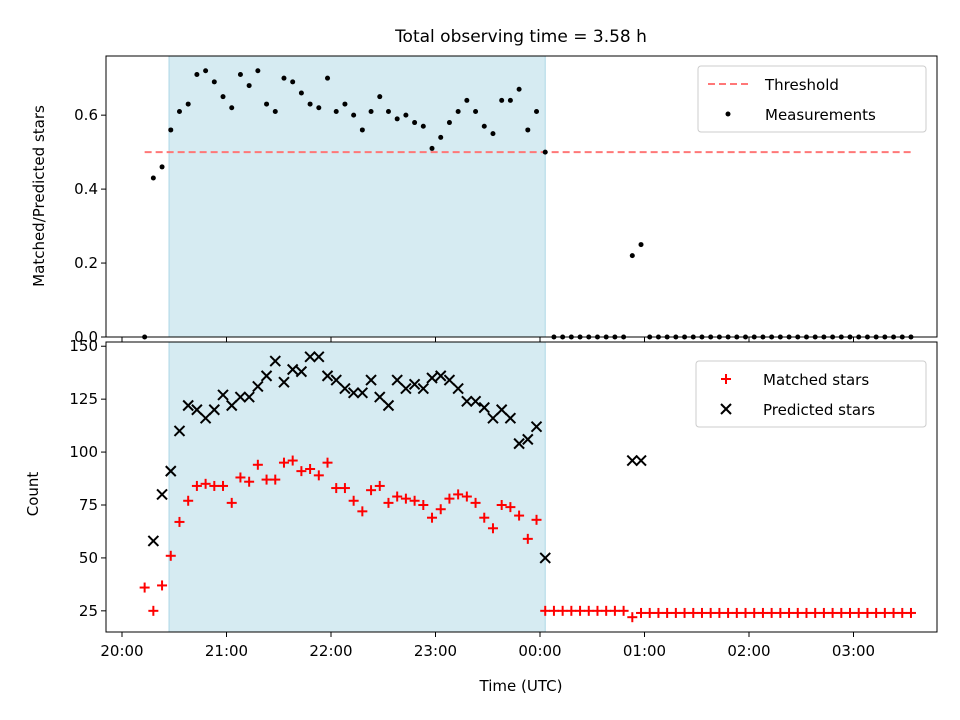  What do you see at coordinates (812, 99) in the screenshot?
I see `ratio-legend: Threshold Measurements` at bounding box center [812, 99].